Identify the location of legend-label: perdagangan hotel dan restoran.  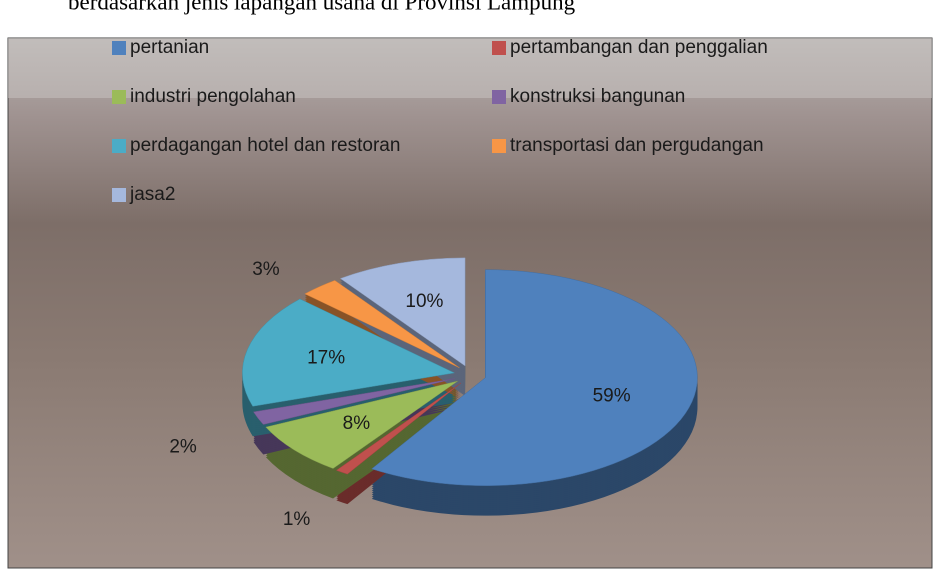
(265, 145).